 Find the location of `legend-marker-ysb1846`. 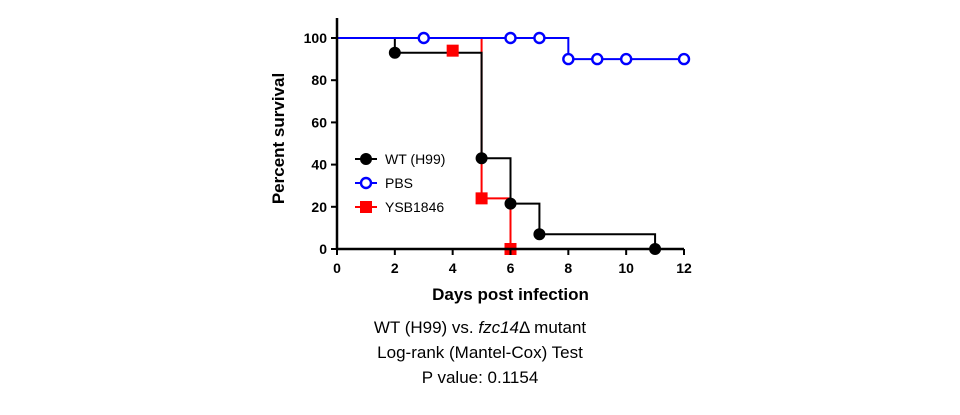

legend-marker-ysb1846 is located at coordinates (366, 207).